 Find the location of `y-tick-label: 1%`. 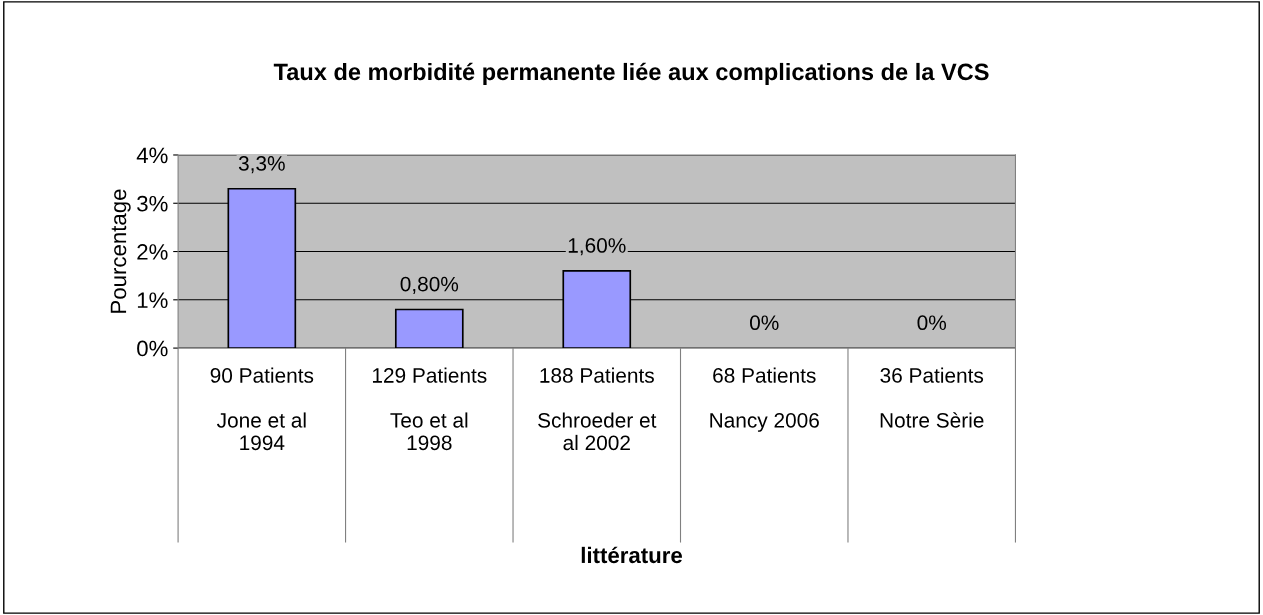

y-tick-label: 1% is located at coordinates (152, 300).